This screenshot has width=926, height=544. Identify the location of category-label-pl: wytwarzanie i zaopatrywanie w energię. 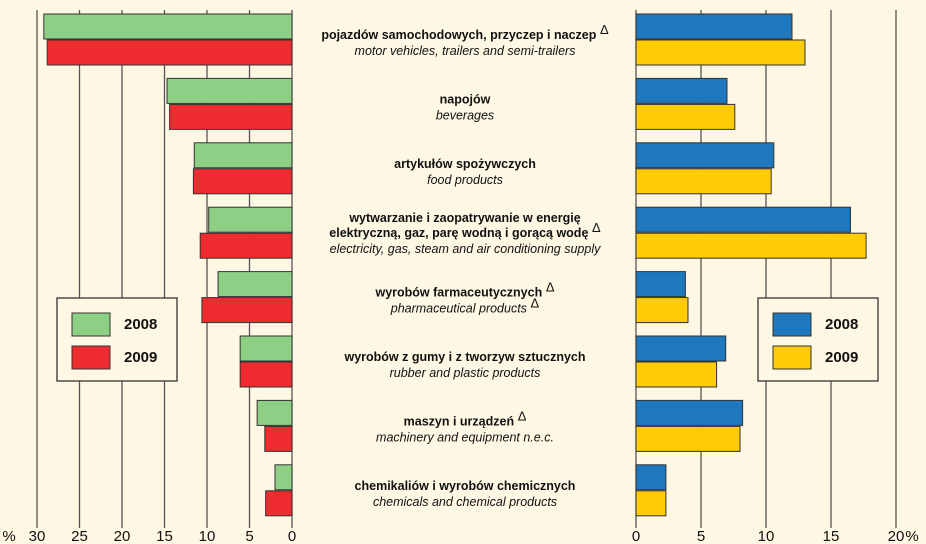
(464, 218).